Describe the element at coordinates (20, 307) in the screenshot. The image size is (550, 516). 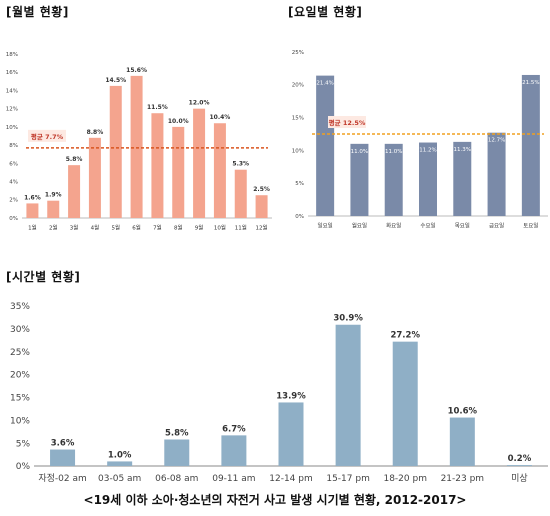
I see `hourly-ytick-label: 35%` at that location.